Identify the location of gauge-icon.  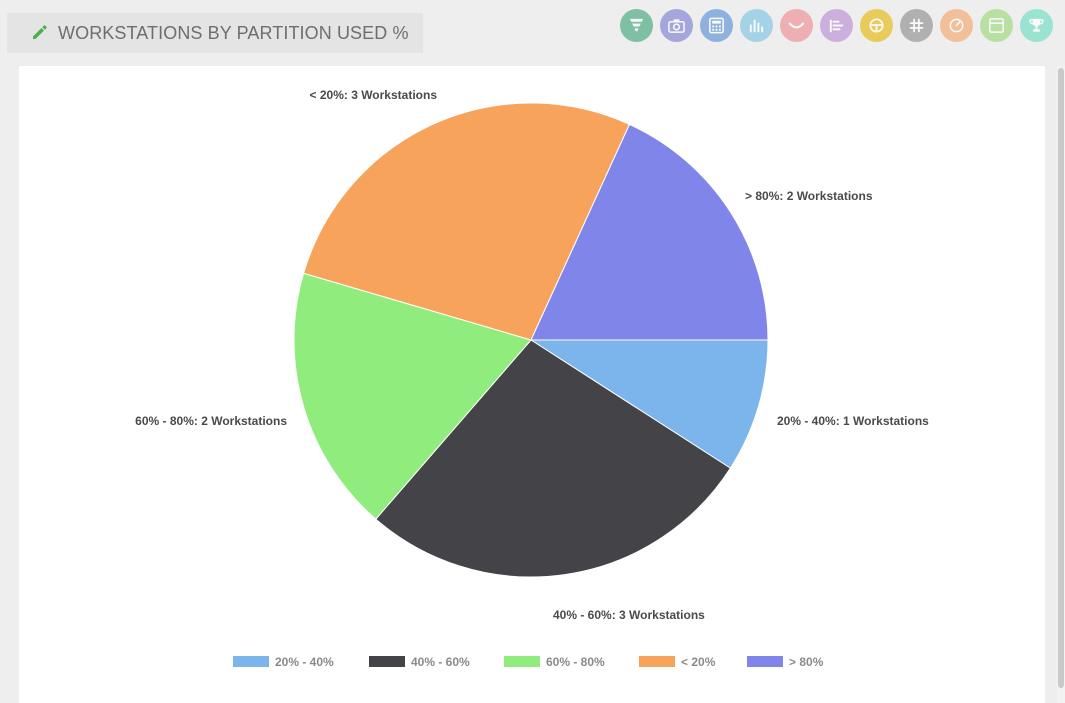
(956, 25).